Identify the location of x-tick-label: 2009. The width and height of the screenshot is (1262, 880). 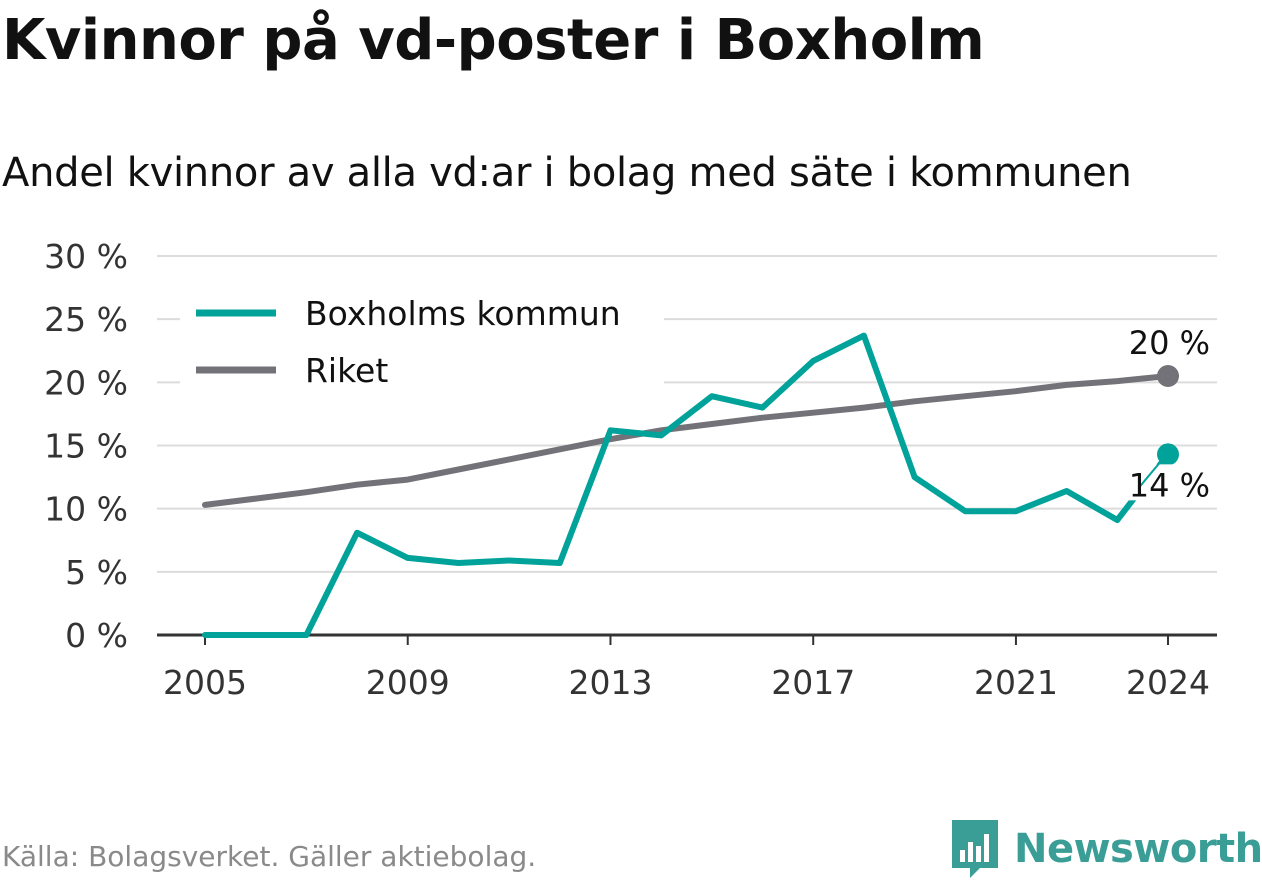
(408, 682).